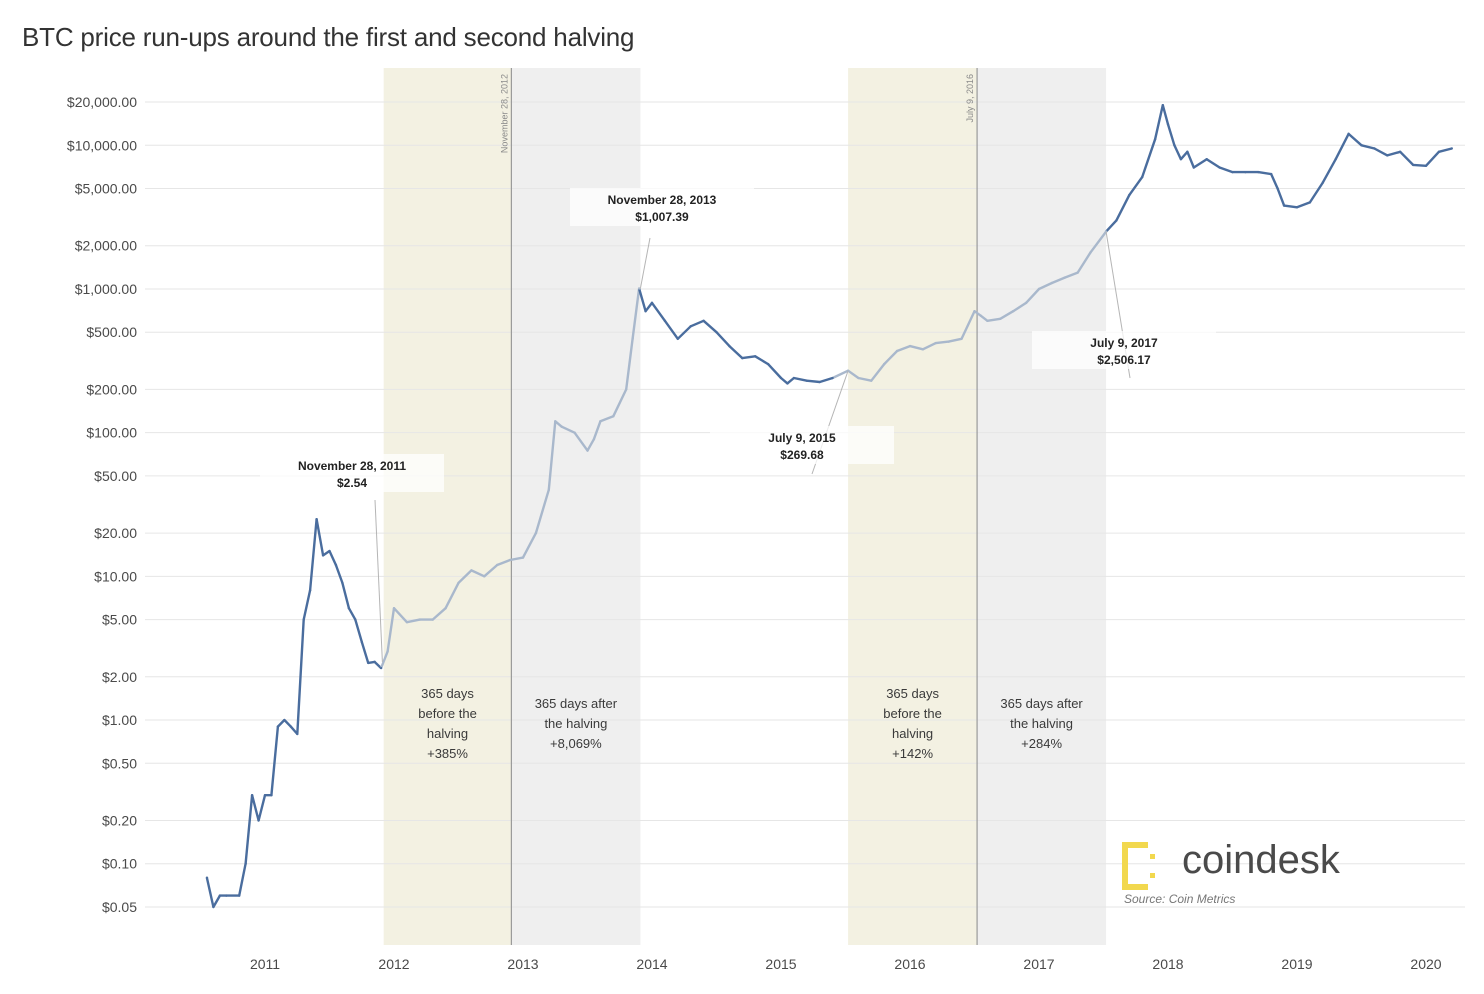 The width and height of the screenshot is (1484, 994). I want to click on y-tick-label: $2.00, so click(119, 677).